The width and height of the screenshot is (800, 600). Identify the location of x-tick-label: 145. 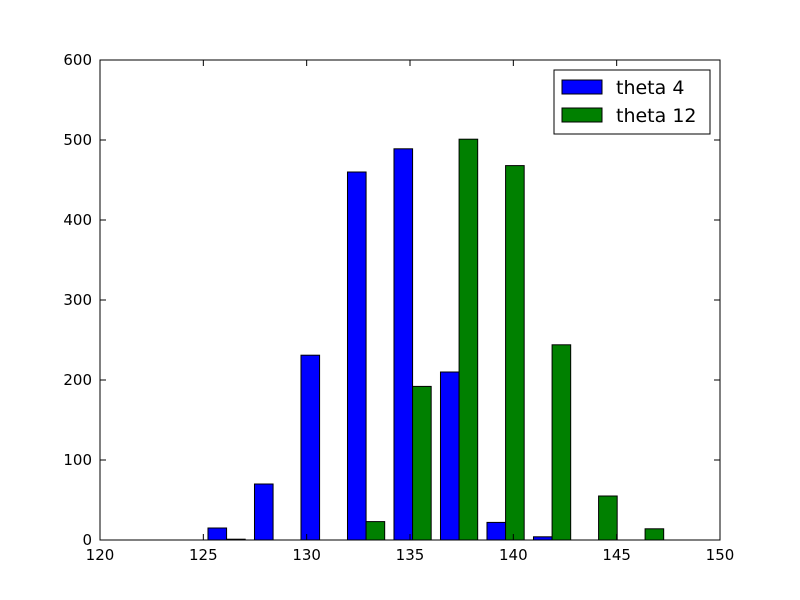
(616, 555).